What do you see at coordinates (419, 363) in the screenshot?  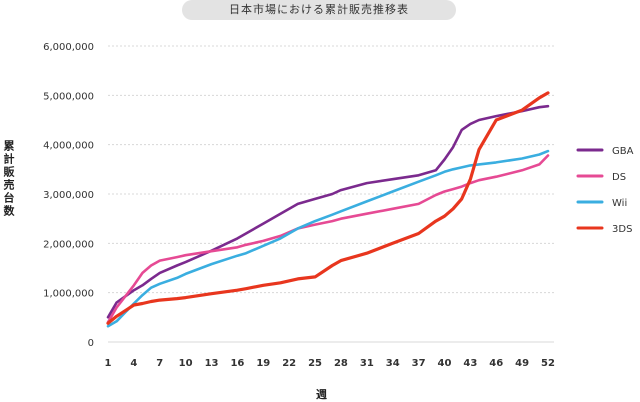 I see `x-tick-label: 37` at bounding box center [419, 363].